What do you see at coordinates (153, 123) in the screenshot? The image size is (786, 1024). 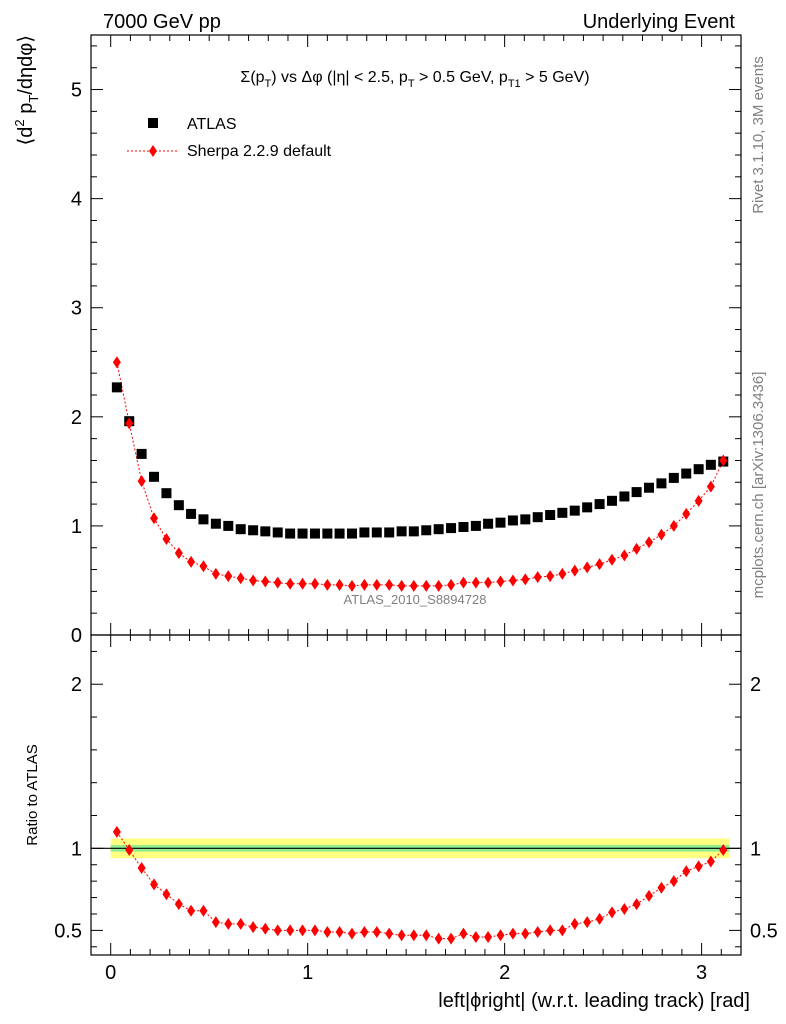 I see `legend-atlas-marker` at bounding box center [153, 123].